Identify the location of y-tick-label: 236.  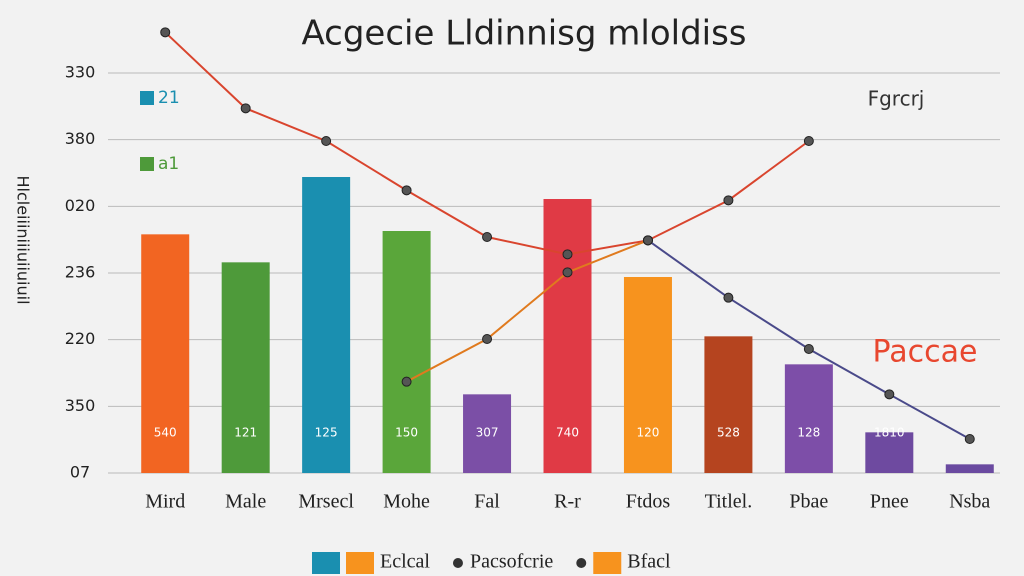
(80, 272).